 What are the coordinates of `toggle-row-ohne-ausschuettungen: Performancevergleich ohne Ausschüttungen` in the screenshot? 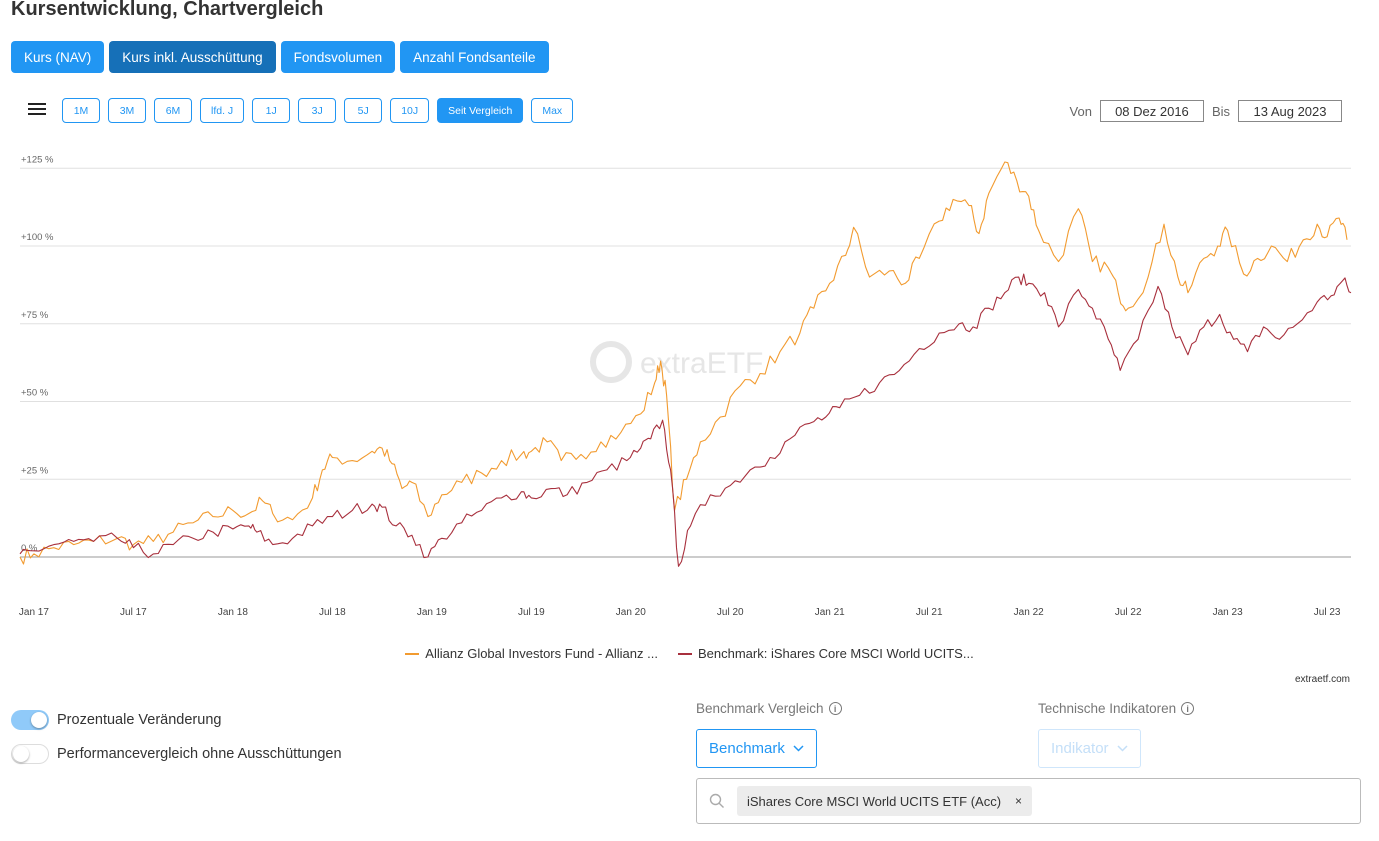 It's located at (176, 754).